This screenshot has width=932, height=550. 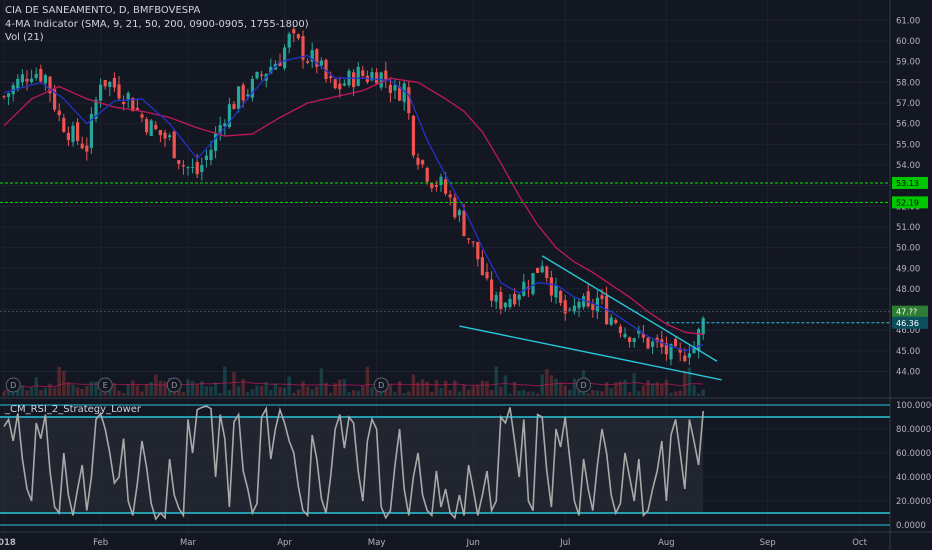 I want to click on time-axis: 2018 Feb Mar Apr May Jun Jul Aug Sep Oct, so click(x=434, y=543).